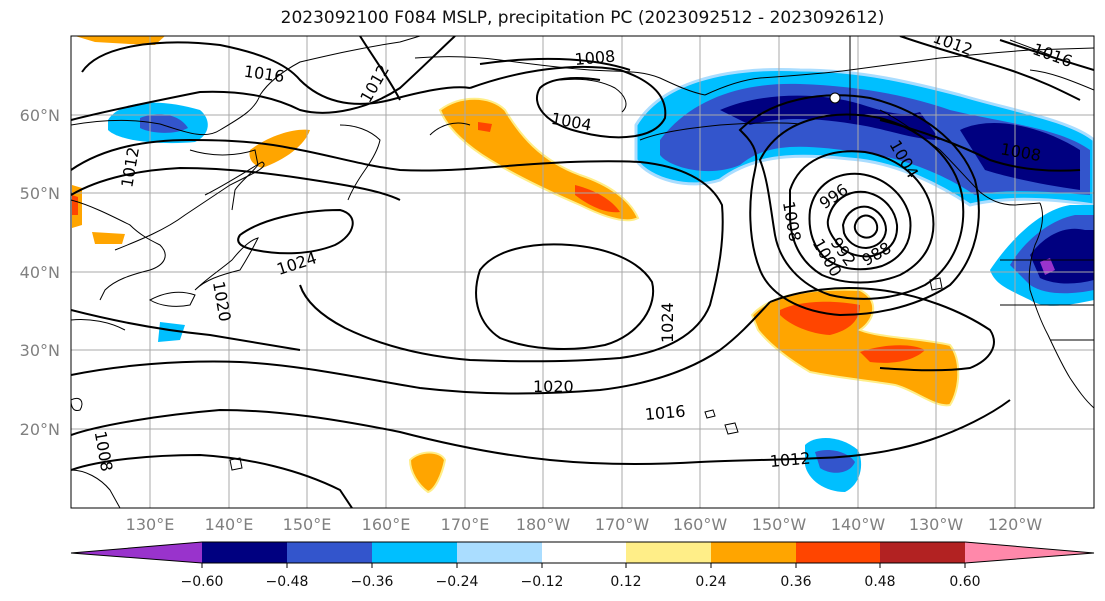  What do you see at coordinates (790, 460) in the screenshot?
I see `isobar-label: 1012` at bounding box center [790, 460].